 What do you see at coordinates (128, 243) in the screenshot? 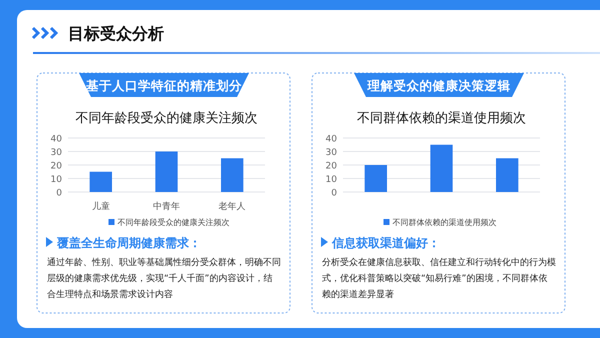
I see `text: 覆盖全生命周期健康需求：` at bounding box center [128, 243].